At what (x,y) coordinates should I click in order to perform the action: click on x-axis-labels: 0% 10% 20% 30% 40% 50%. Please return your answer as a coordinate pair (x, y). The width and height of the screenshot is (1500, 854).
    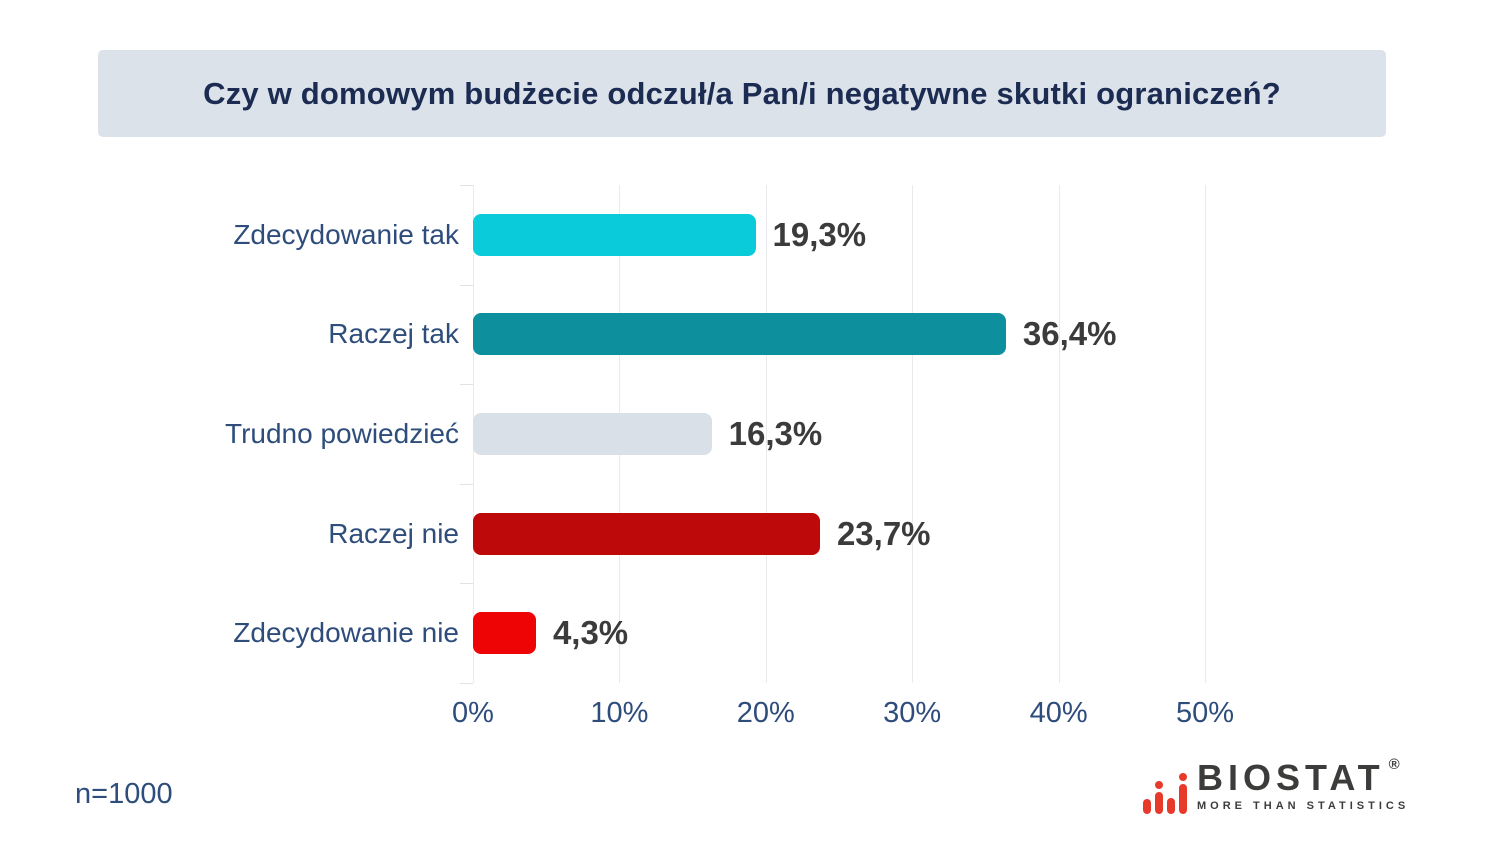
    Looking at the image, I should click on (750, 717).